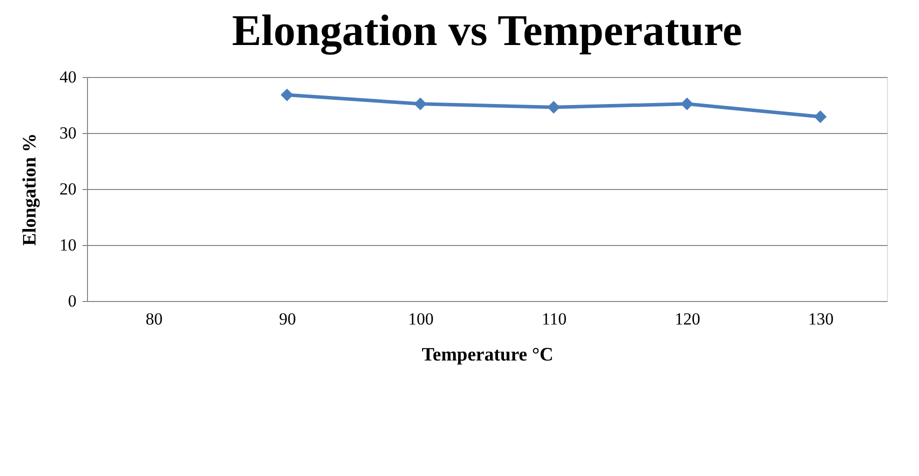  I want to click on y-tick-label: 30, so click(68, 133).